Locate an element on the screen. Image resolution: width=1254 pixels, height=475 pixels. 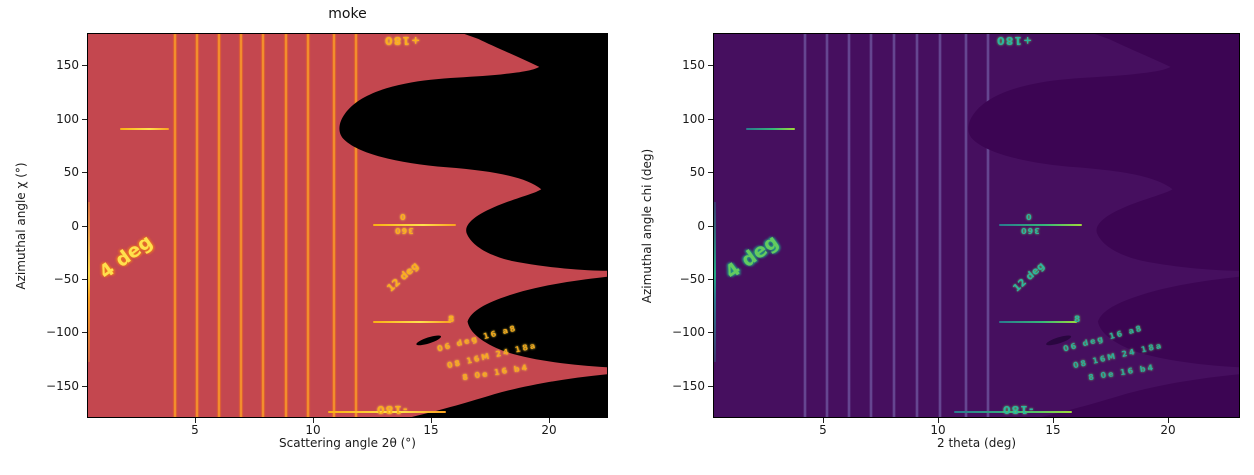
left-plot-title: moke is located at coordinates (347, 14).